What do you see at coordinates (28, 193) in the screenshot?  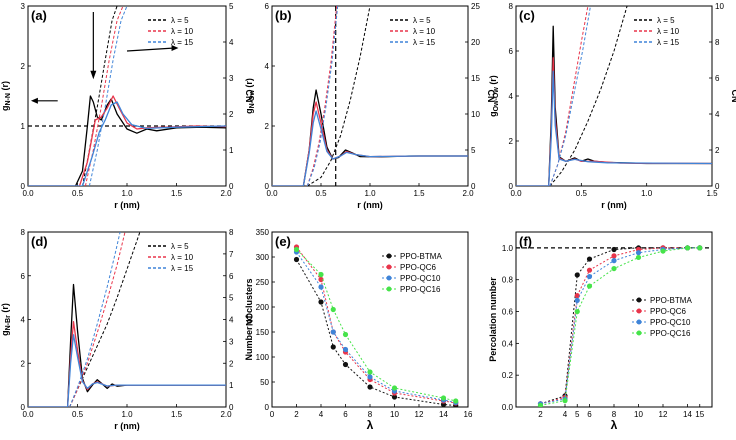 I see `x-tick-label: 0.0` at bounding box center [28, 193].